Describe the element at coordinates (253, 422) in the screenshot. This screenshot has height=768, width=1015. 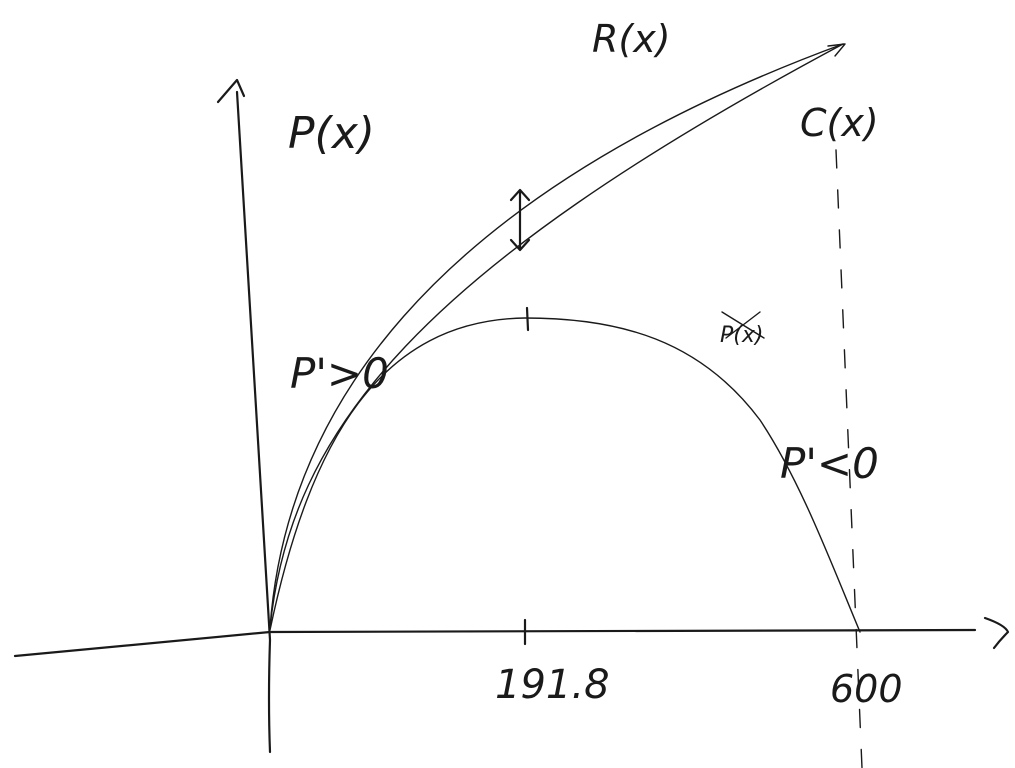
I see `y-axis` at that location.